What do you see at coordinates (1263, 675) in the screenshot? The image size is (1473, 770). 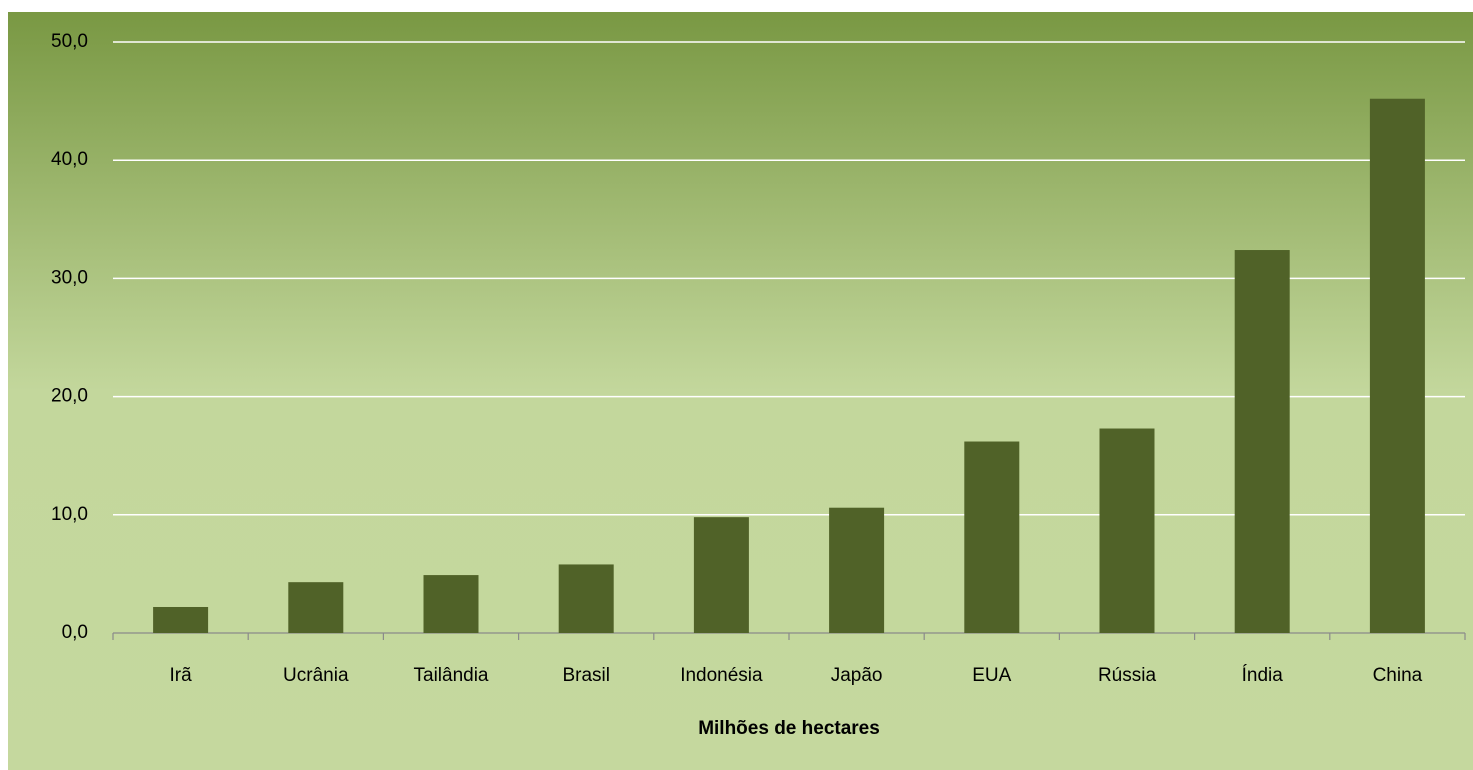 I see `x-tick-label: Índia` at bounding box center [1263, 675].